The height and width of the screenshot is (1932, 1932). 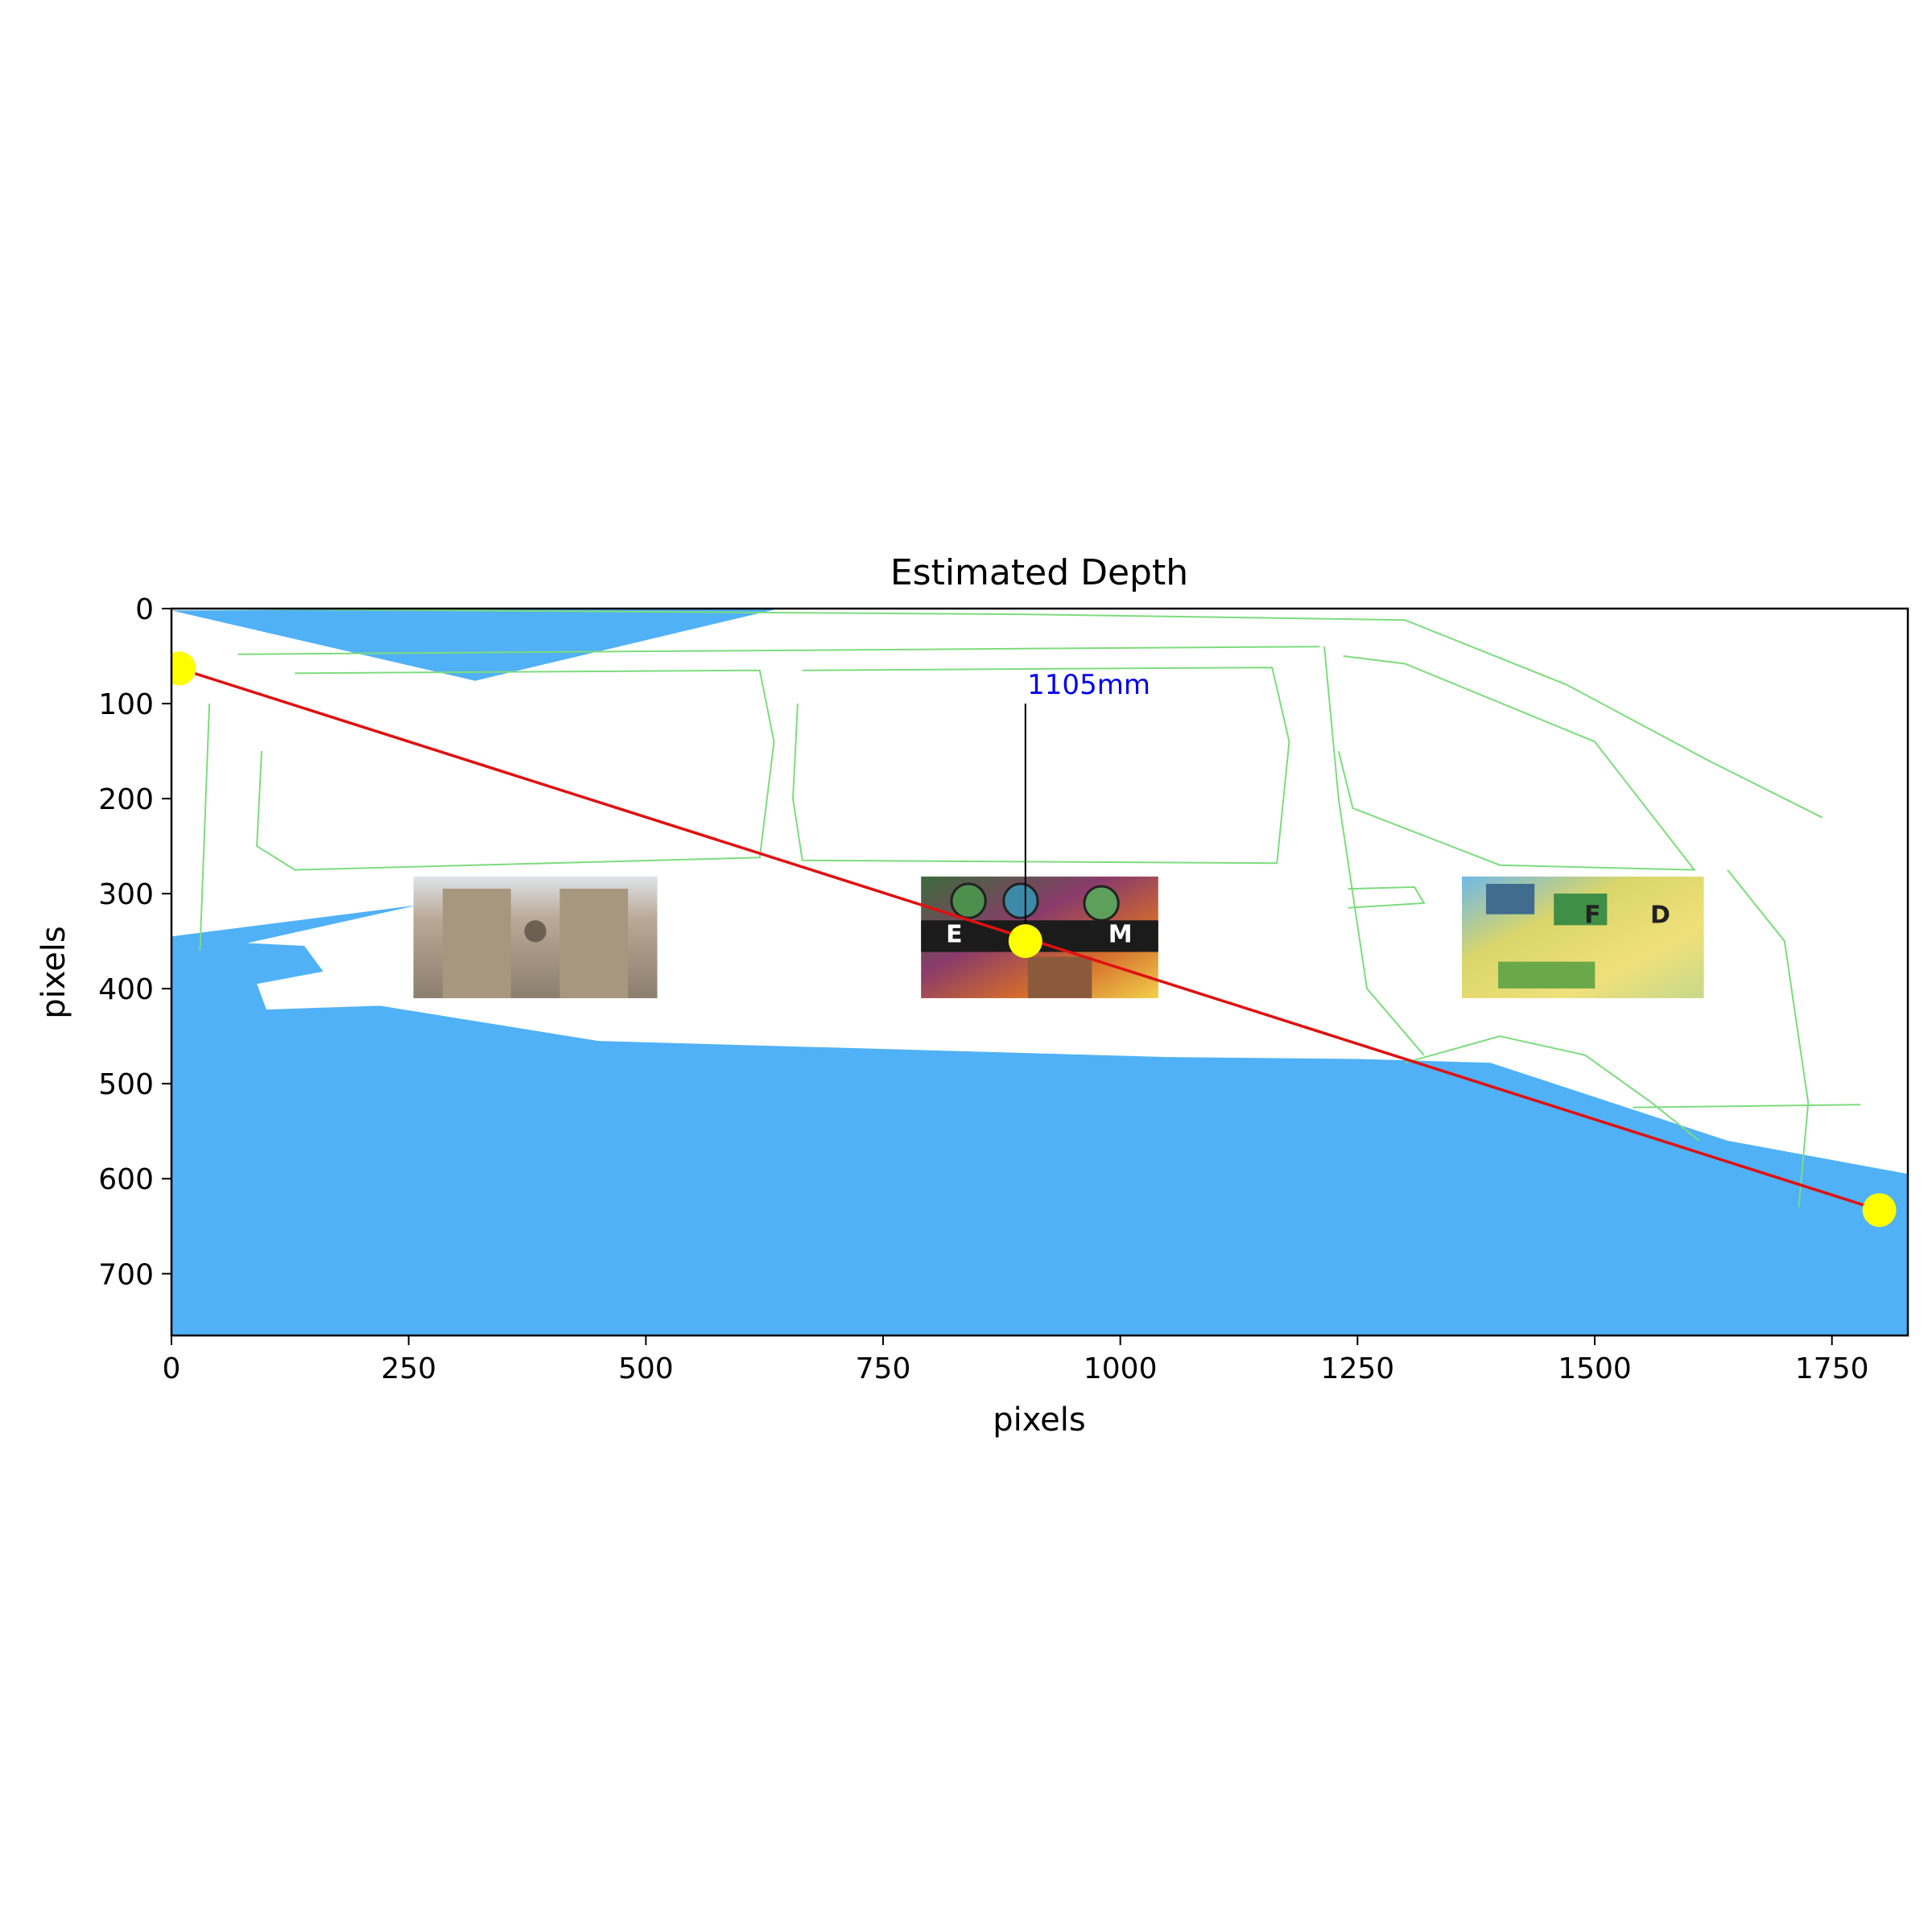 I want to click on outline-hood, so click(x=1769, y=1038).